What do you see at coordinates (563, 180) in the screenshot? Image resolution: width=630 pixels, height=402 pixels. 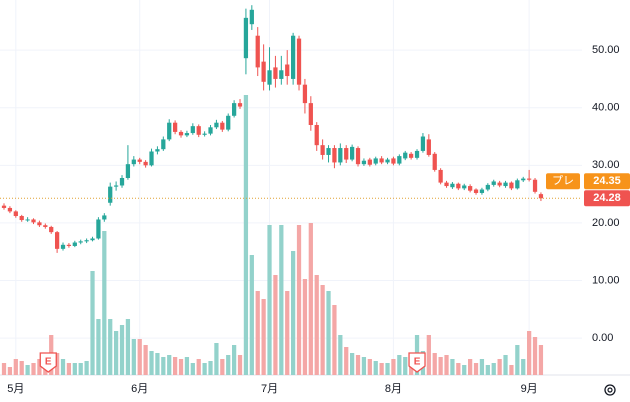 I see `premarket-tag: プレ` at bounding box center [563, 180].